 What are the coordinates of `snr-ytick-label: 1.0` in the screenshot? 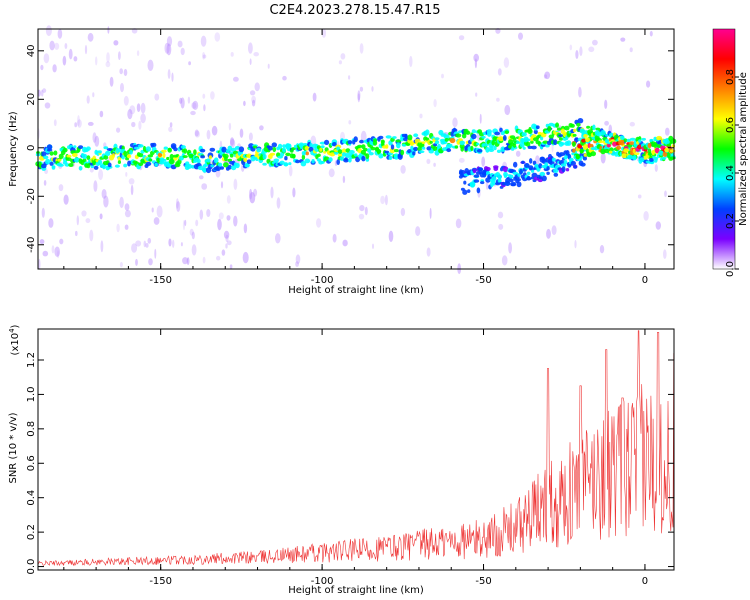 It's located at (31, 394).